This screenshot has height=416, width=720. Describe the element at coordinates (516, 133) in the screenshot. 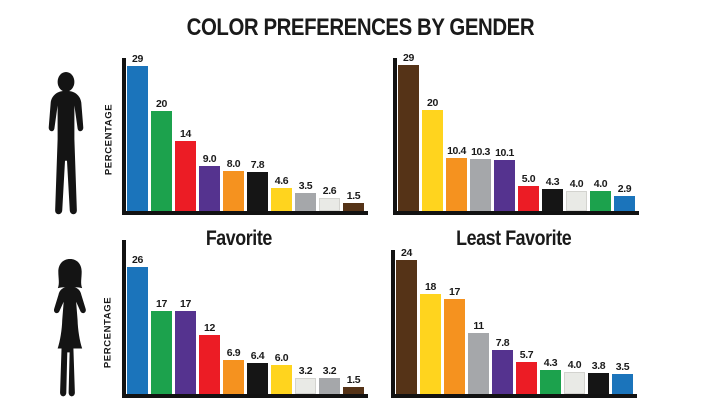

I see `chart-male-least-favorite: 29 20 10.4 10.3 10.1 5.0 4.3 4.0 4.0 2.9` at that location.